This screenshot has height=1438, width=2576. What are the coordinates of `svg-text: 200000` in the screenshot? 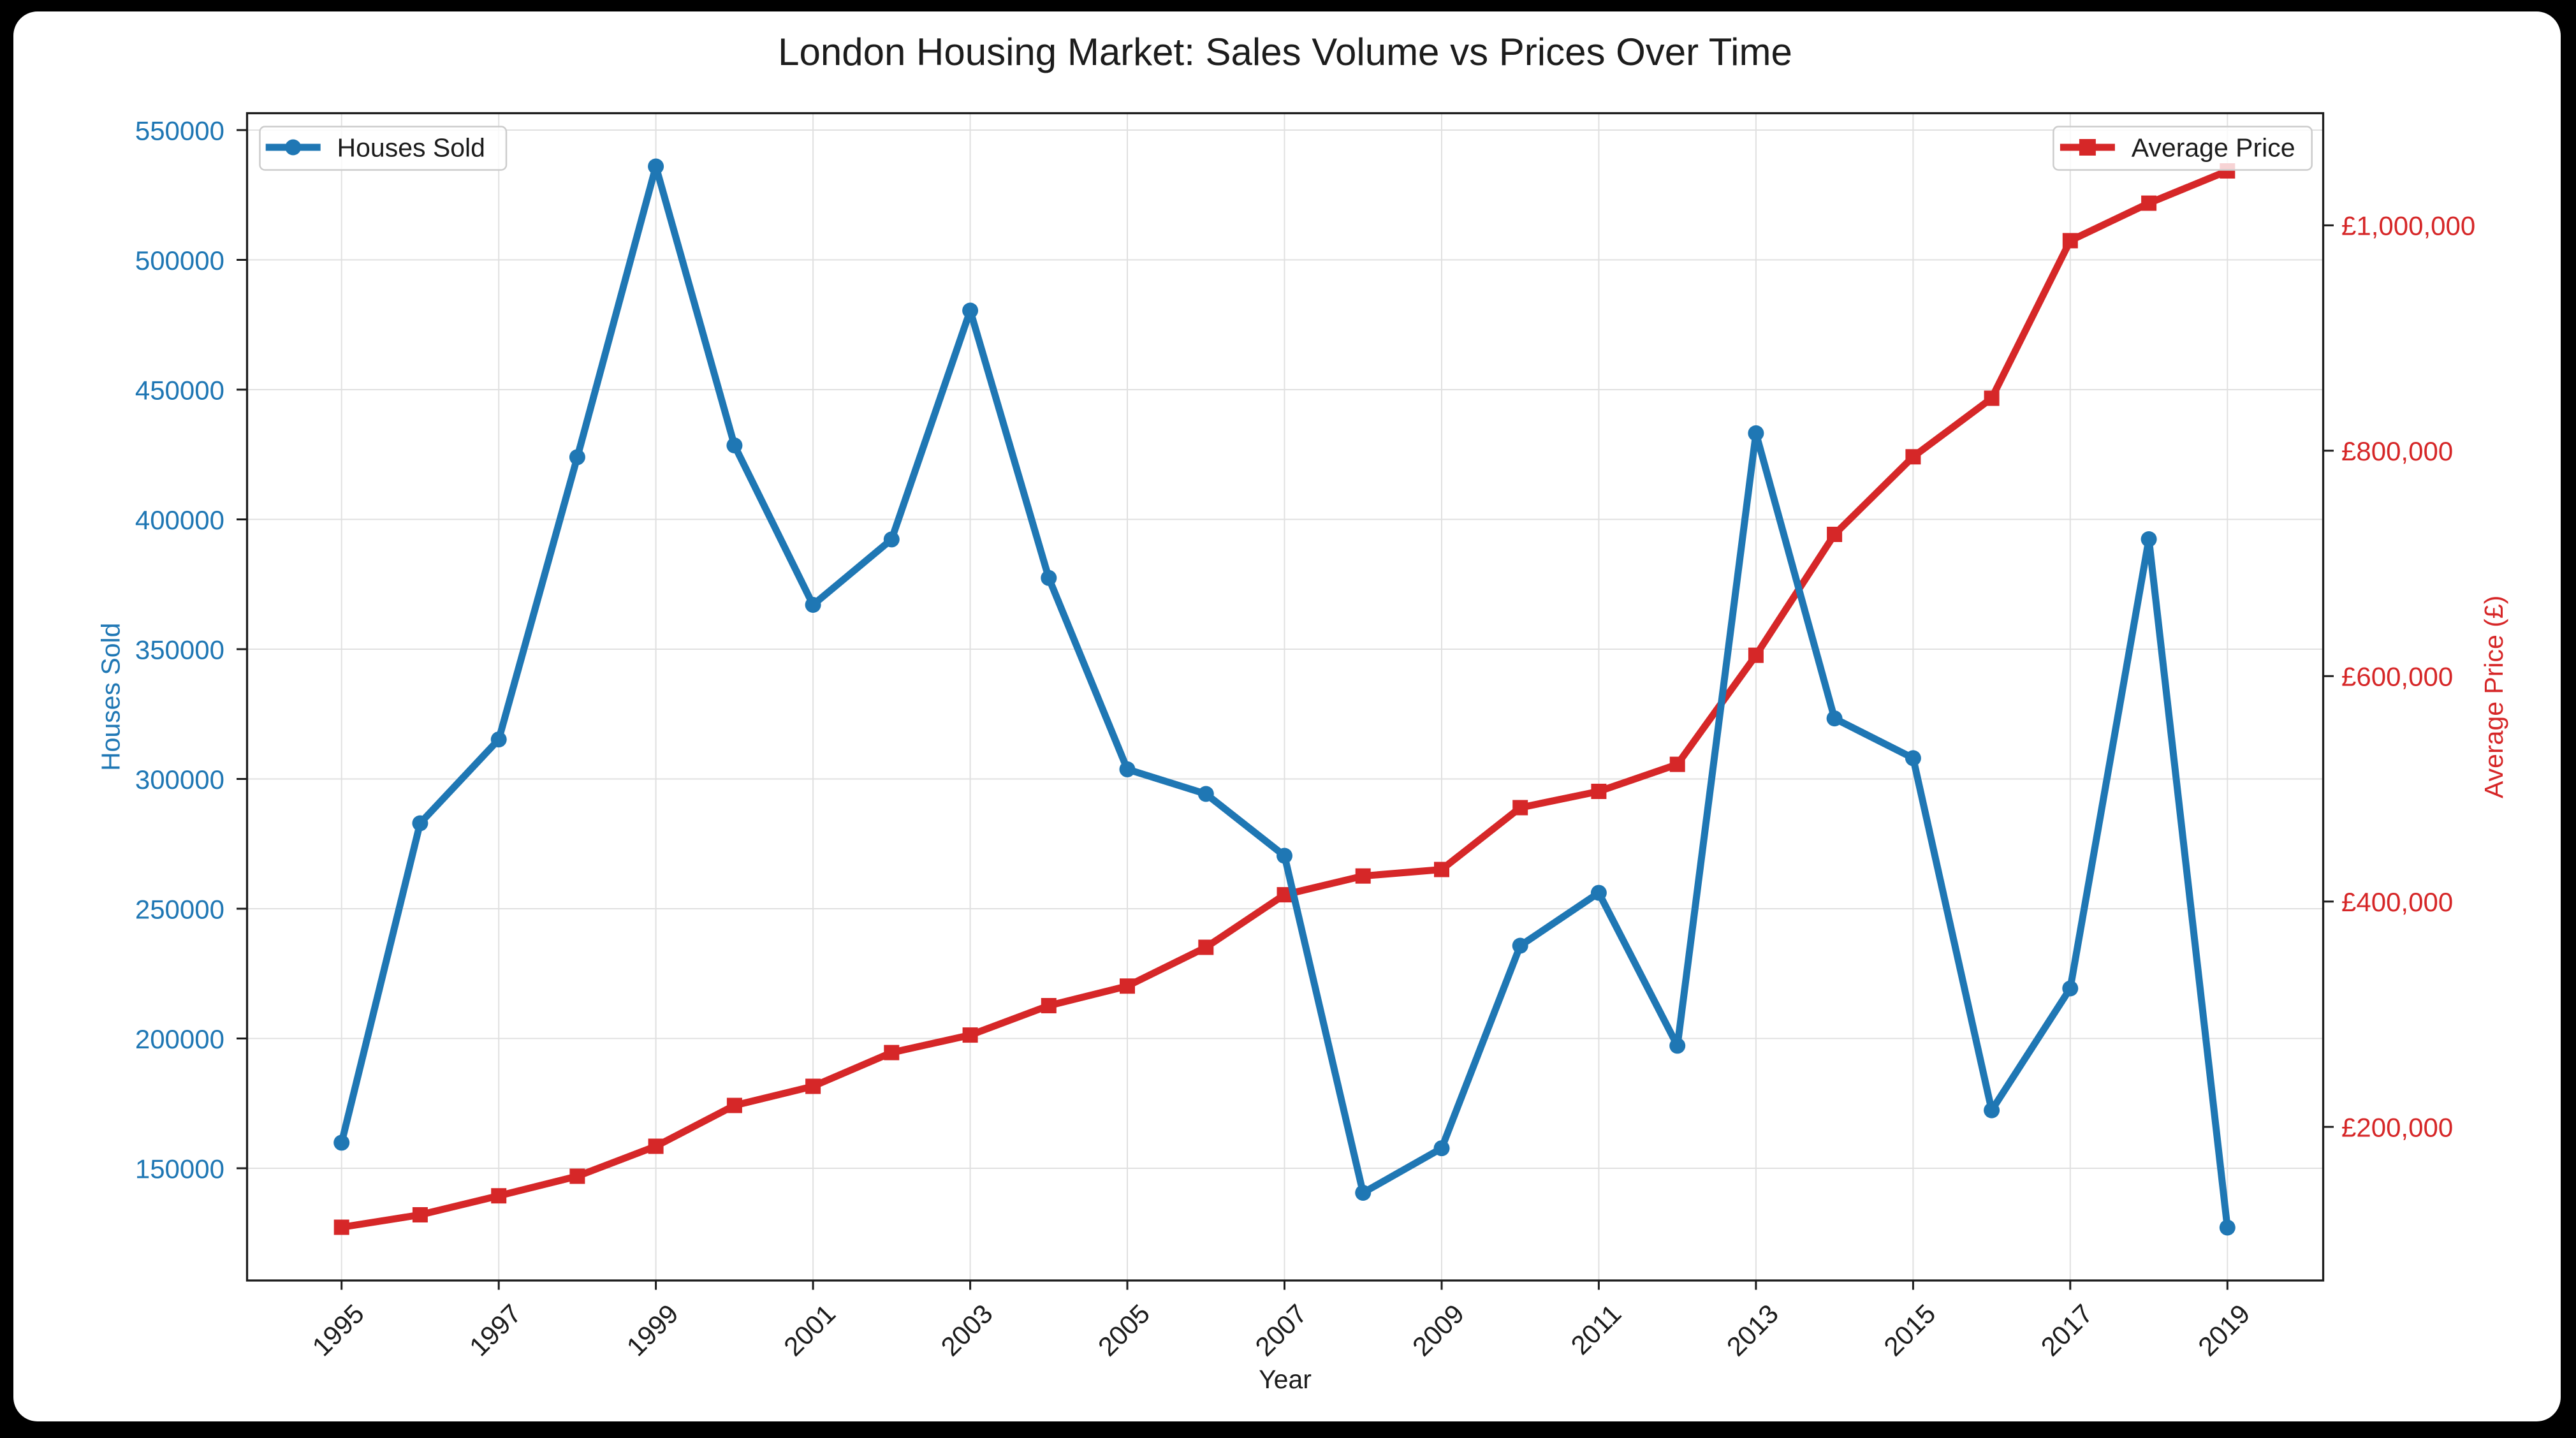 It's located at (180, 1039).